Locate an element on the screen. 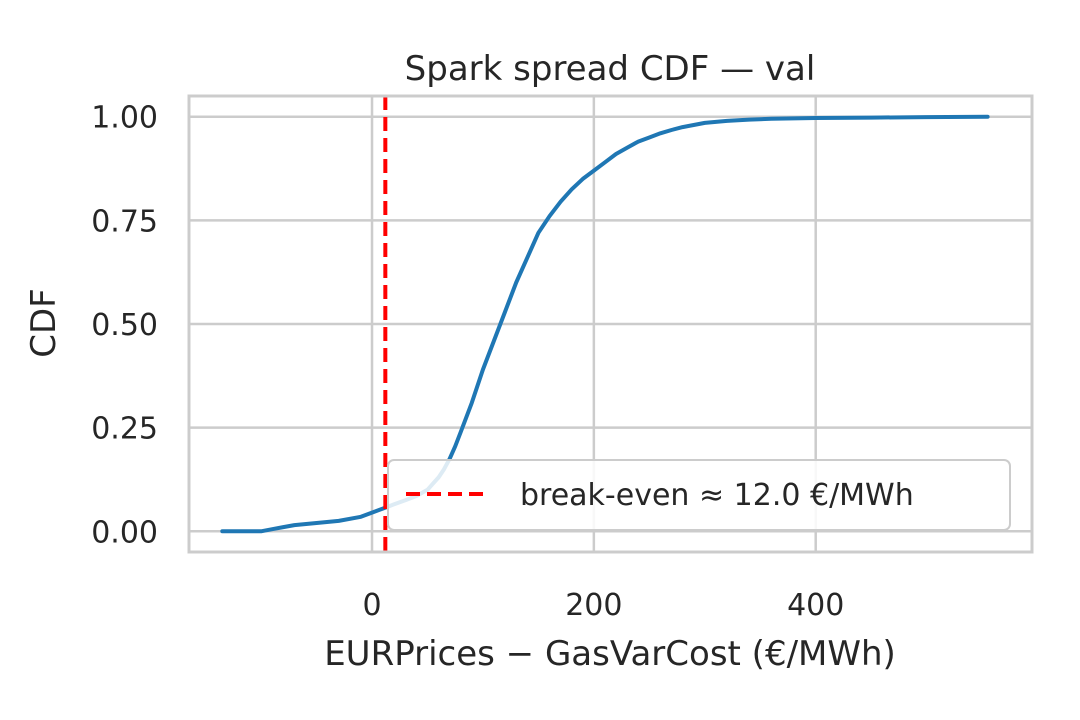 The height and width of the screenshot is (720, 1080). x-tick-label: 400 is located at coordinates (815, 605).